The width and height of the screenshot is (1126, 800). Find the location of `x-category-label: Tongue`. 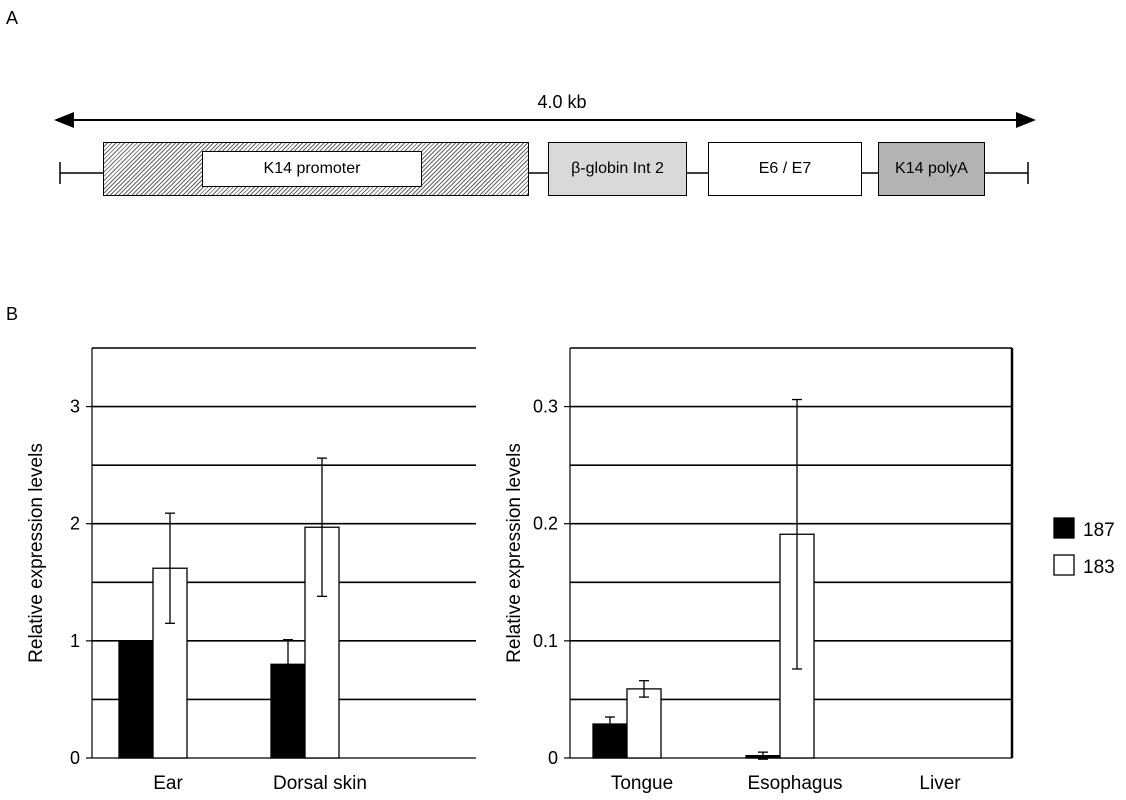

x-category-label: Tongue is located at coordinates (642, 783).